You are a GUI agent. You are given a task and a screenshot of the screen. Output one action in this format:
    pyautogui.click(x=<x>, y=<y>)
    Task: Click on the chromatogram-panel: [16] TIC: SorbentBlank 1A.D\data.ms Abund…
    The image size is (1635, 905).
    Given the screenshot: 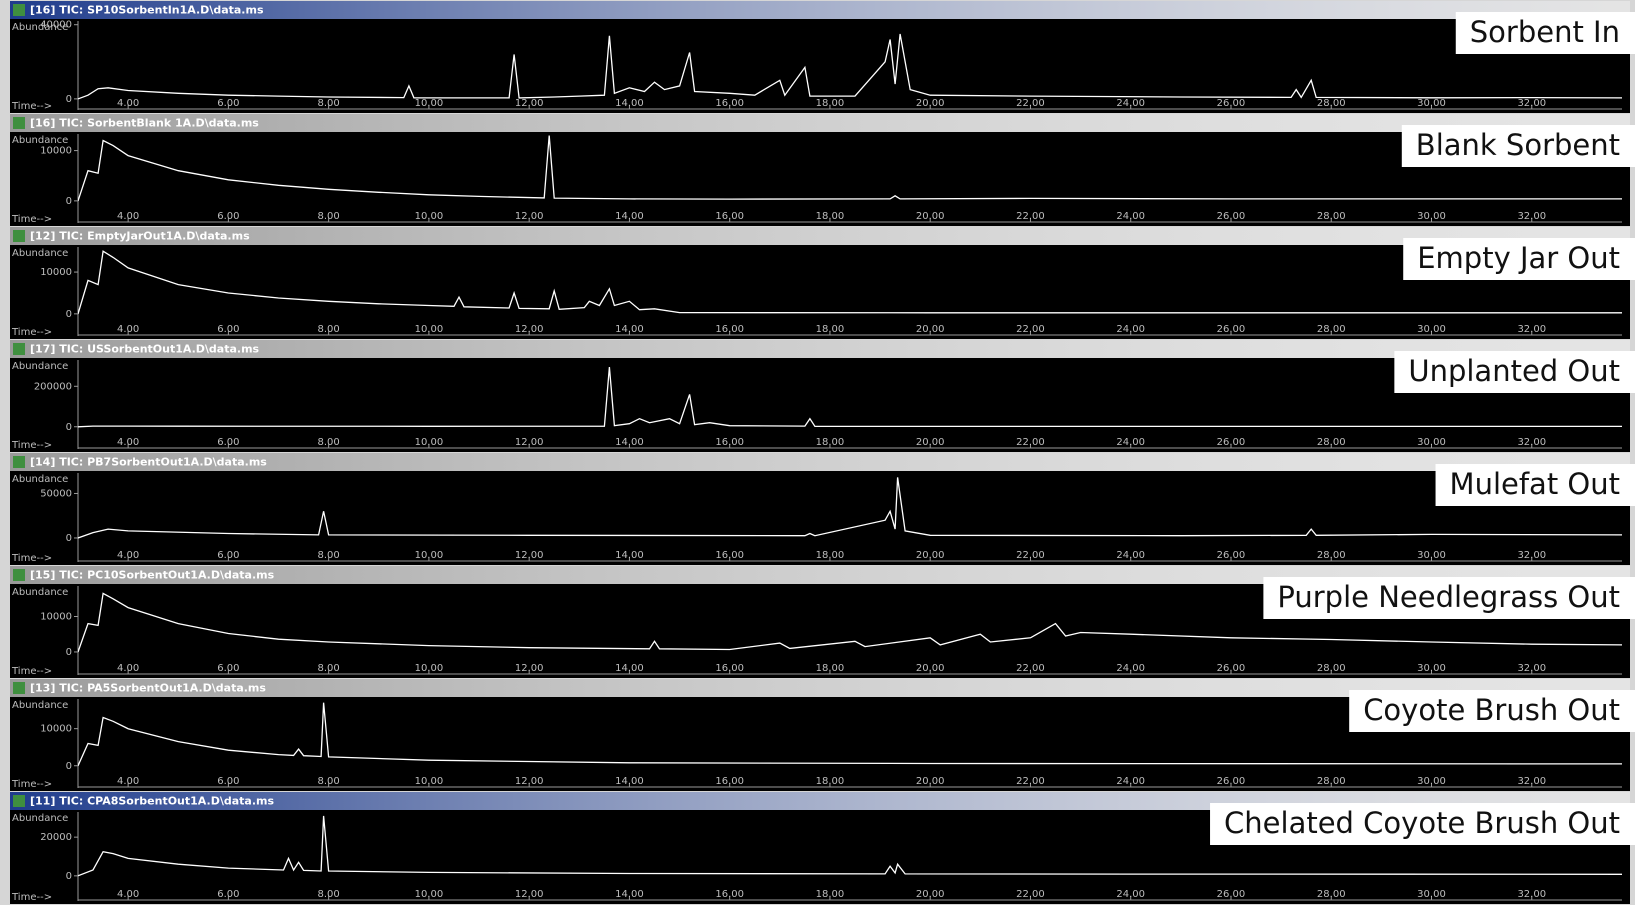 What is the action you would take?
    pyautogui.click(x=822, y=170)
    